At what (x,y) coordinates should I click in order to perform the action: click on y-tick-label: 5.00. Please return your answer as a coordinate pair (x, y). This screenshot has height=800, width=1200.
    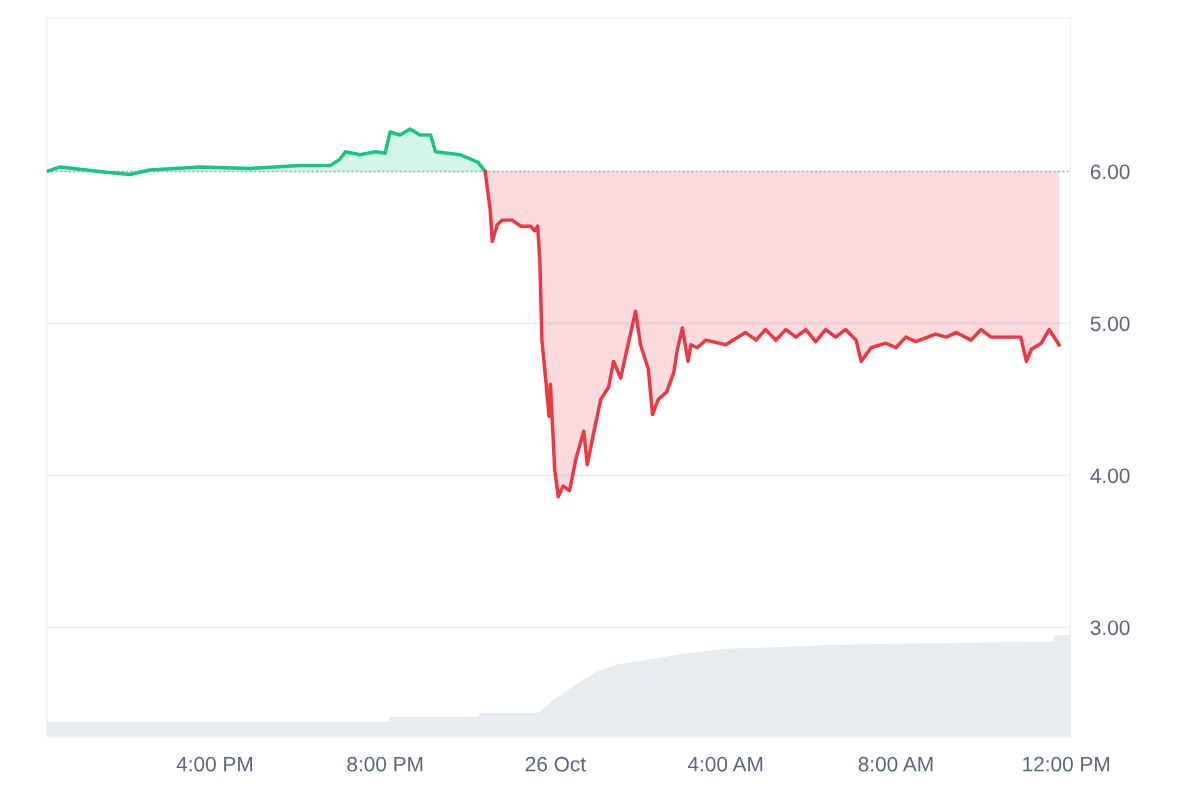
    Looking at the image, I should click on (1110, 324).